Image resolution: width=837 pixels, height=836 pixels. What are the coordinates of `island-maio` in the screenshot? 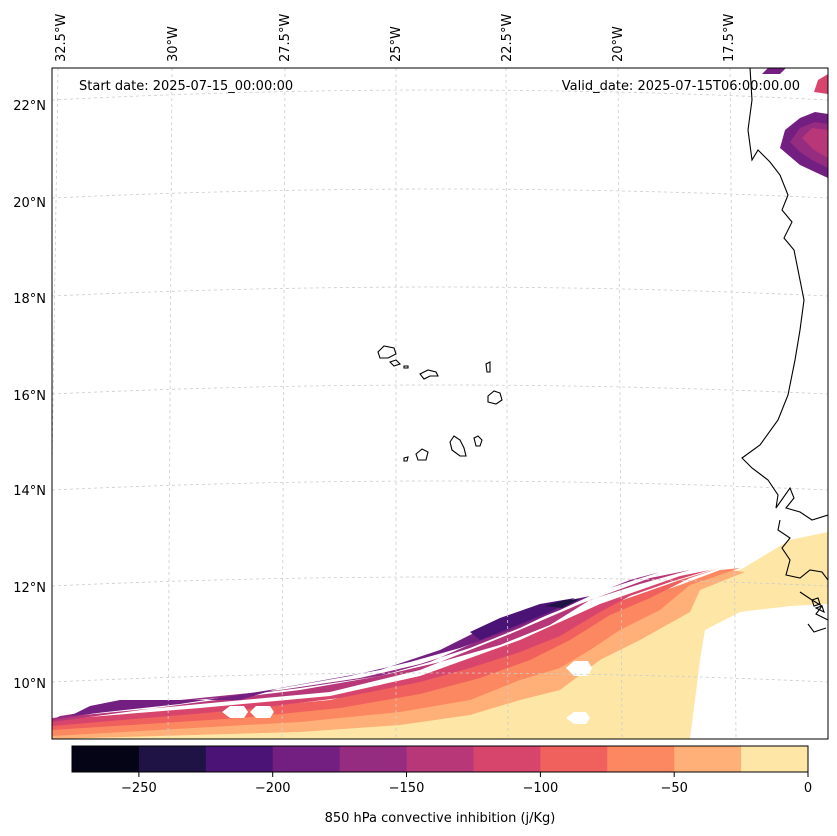 It's located at (478, 441).